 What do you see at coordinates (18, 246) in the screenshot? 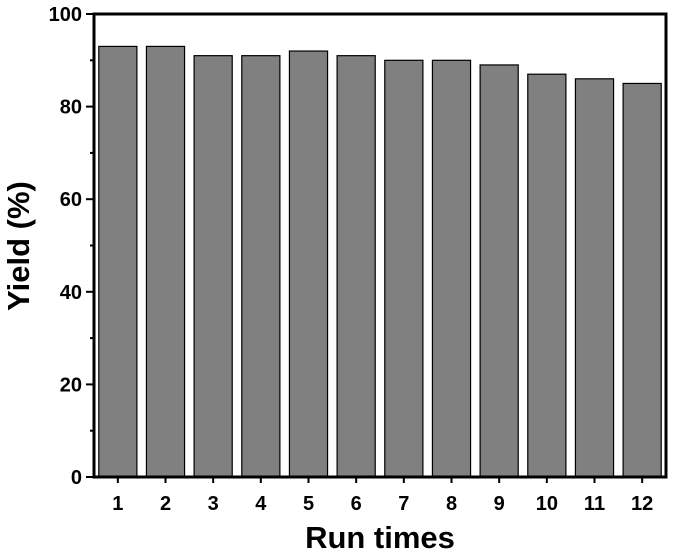
I see `y-axis-title: Yield (%)` at bounding box center [18, 246].